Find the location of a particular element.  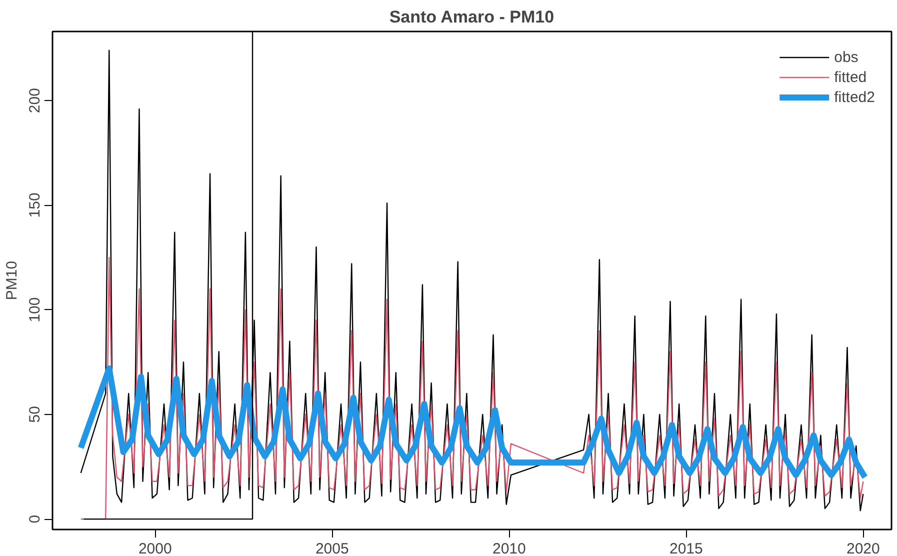

legend-label: fitted2 is located at coordinates (854, 97).